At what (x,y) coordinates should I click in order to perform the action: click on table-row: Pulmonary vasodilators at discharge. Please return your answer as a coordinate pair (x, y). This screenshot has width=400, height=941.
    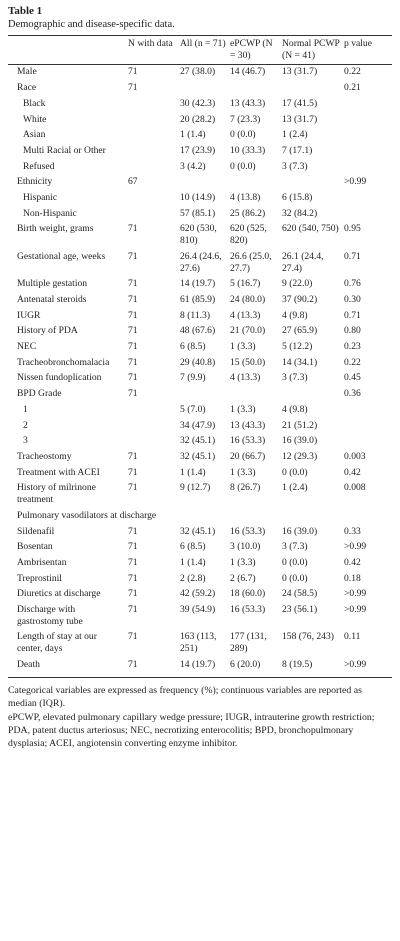
    Looking at the image, I should click on (200, 517).